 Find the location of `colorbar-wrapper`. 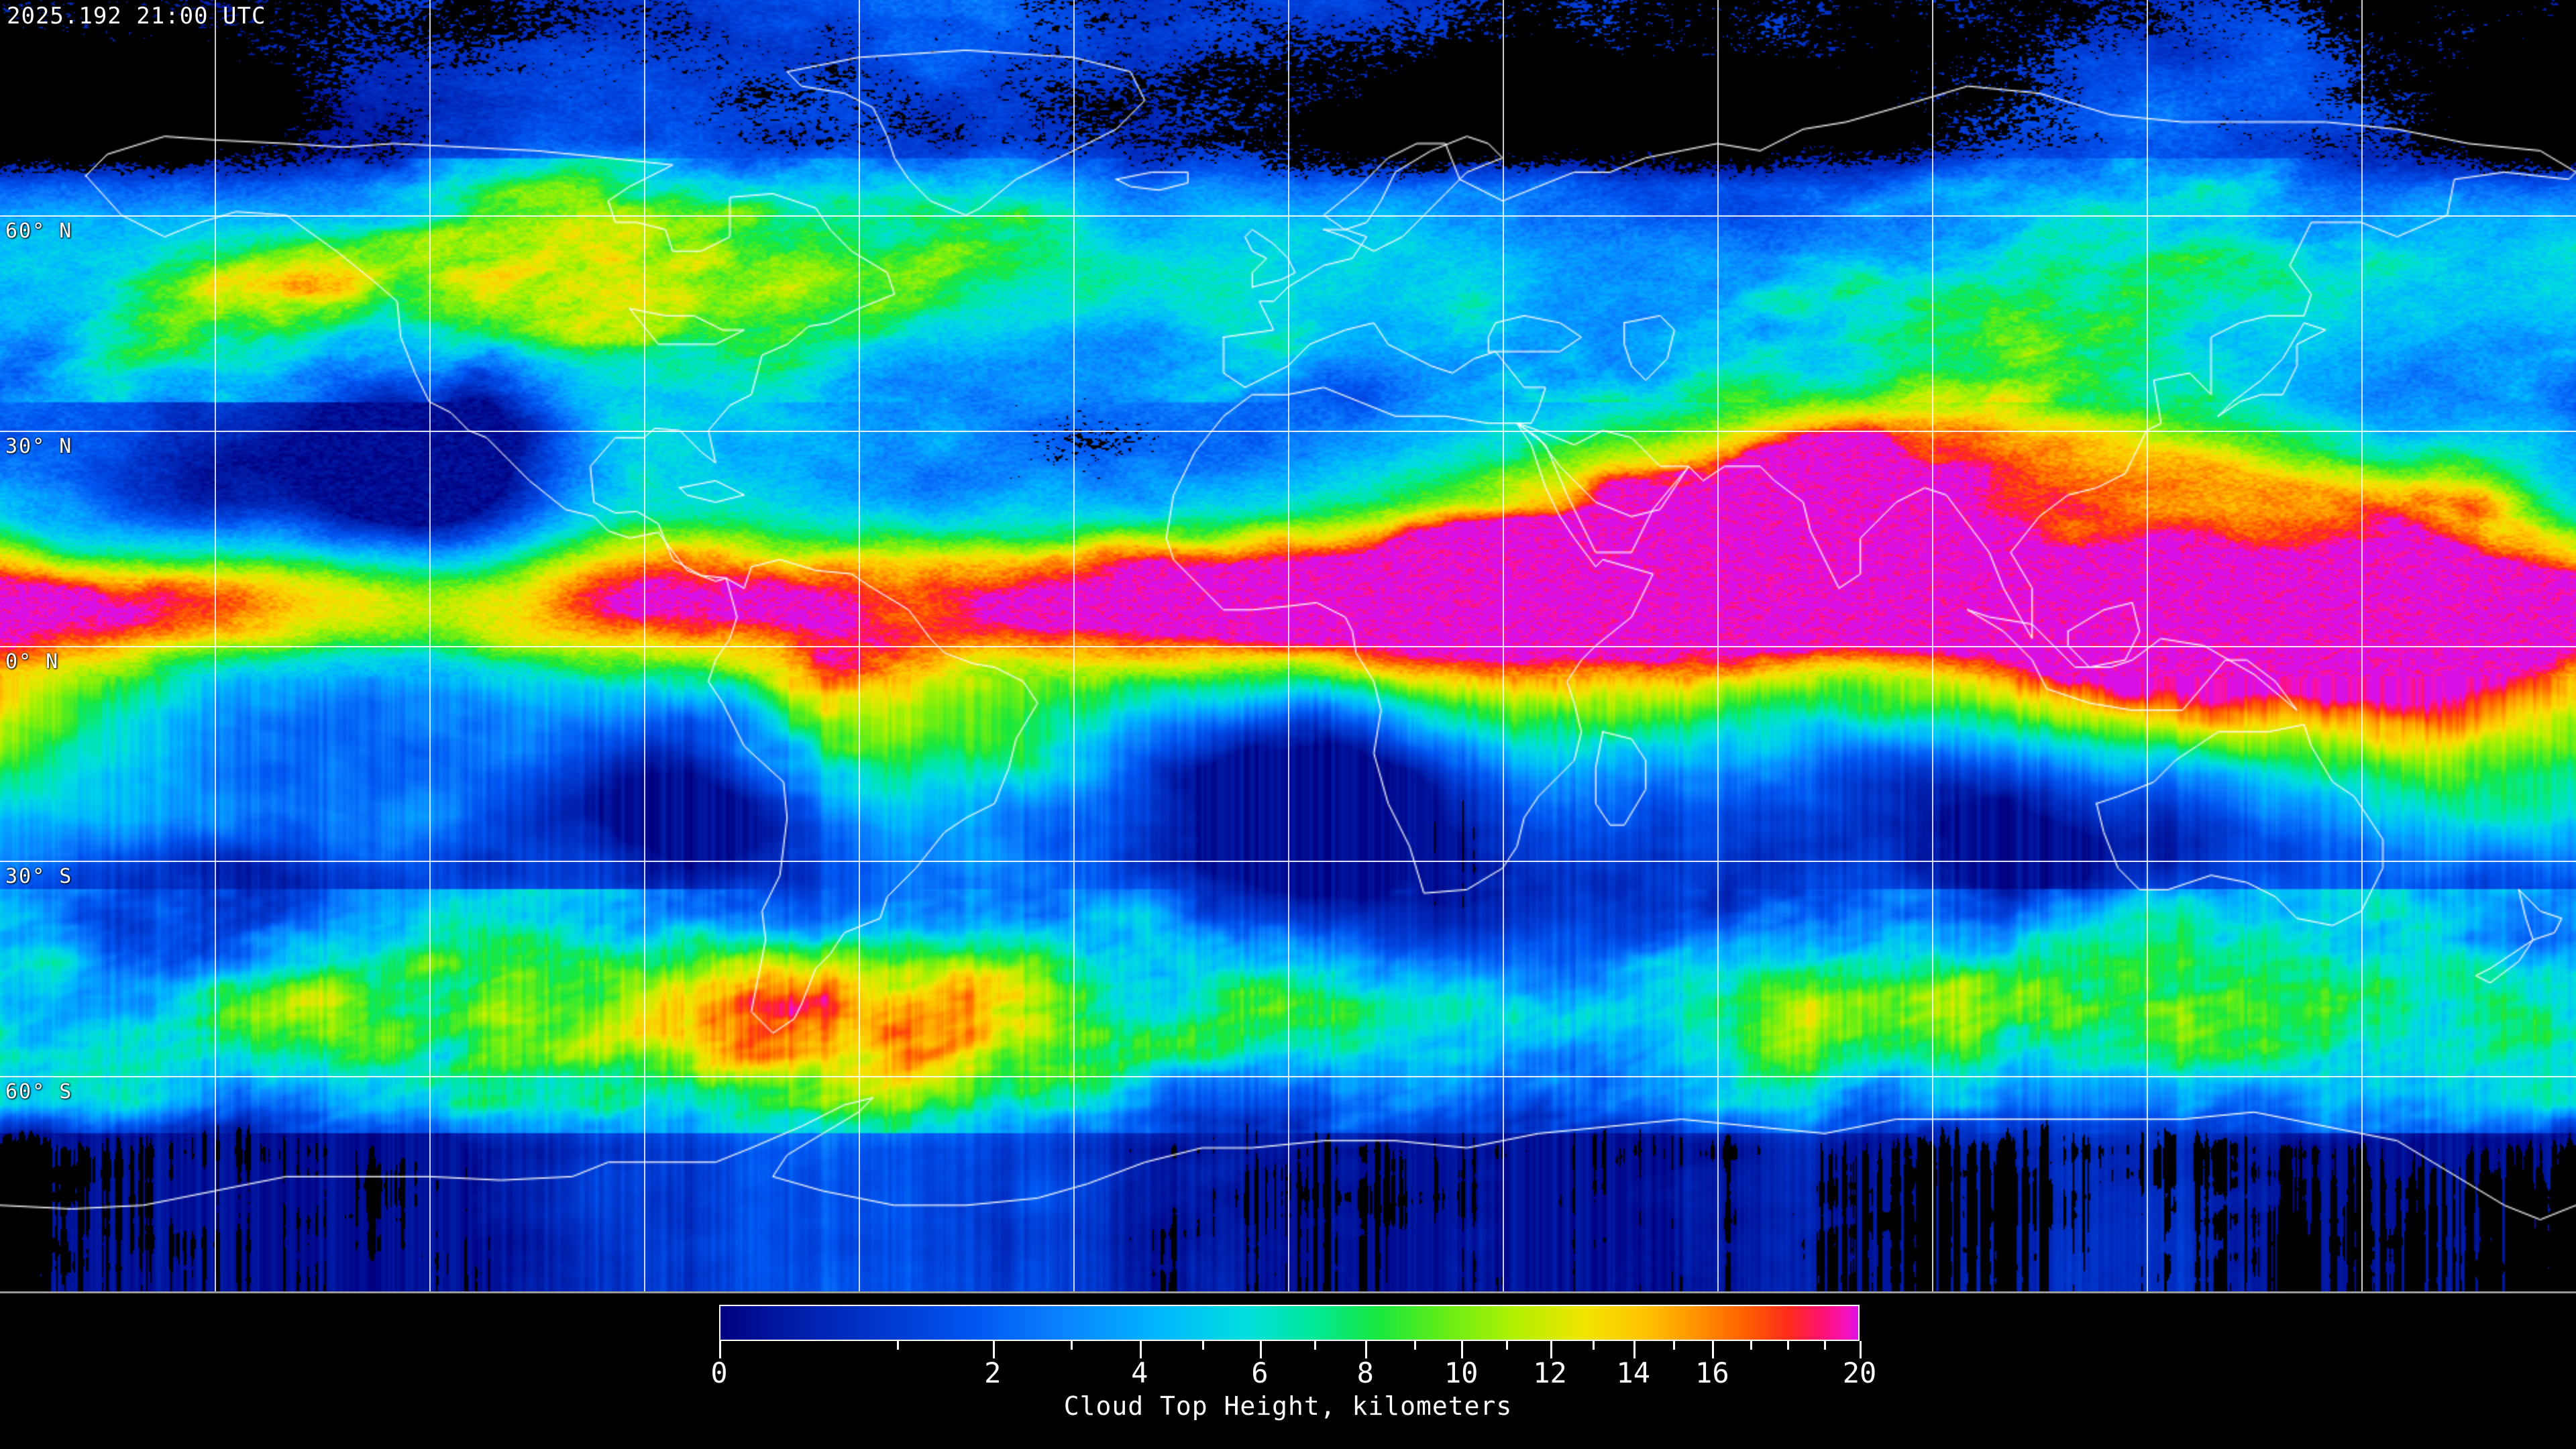

colorbar-wrapper is located at coordinates (1289, 1323).